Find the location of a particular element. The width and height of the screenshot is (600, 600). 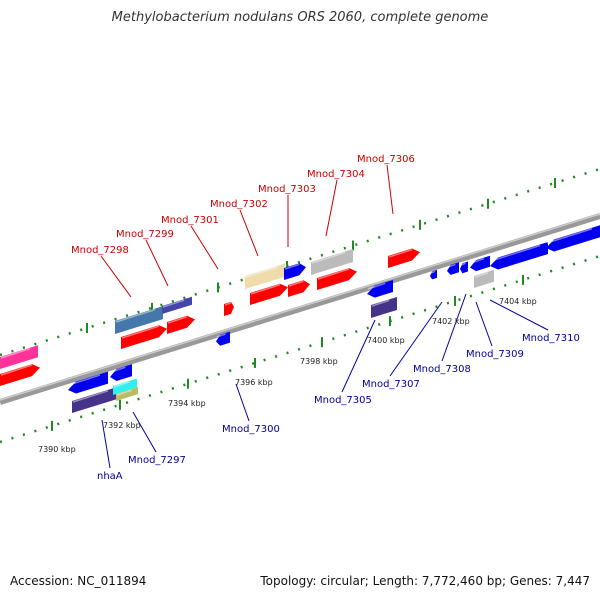

gene-block-r4 is located at coordinates (453, 268).